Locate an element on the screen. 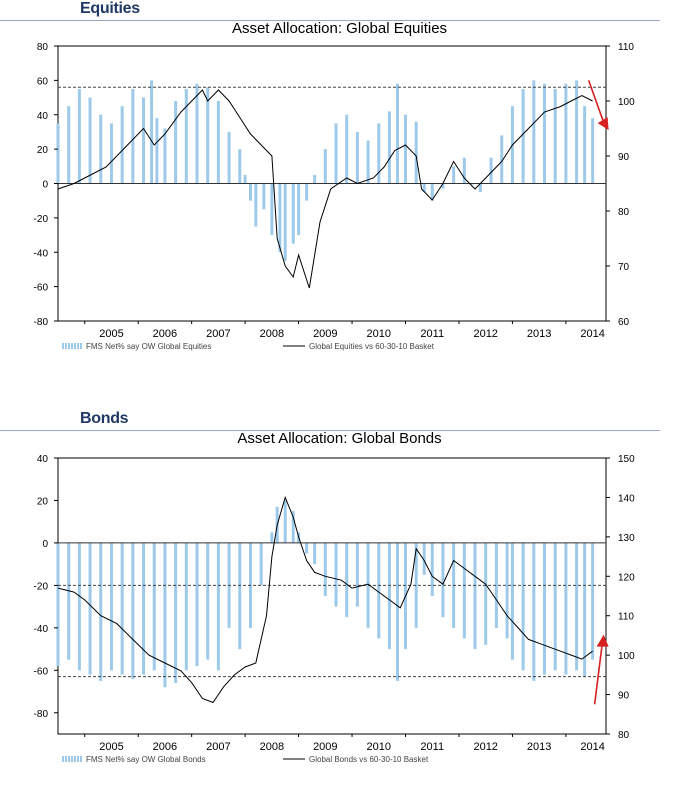 The height and width of the screenshot is (810, 679). right-axis-tick-label: 70 is located at coordinates (624, 267).